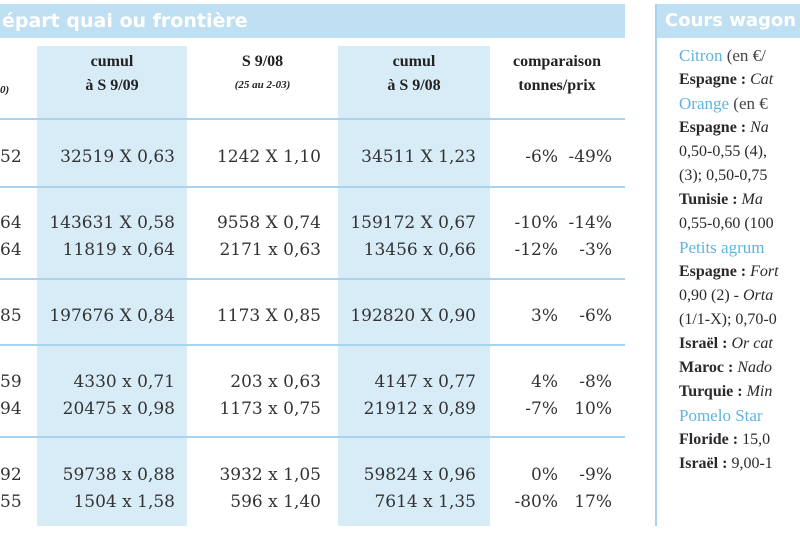  What do you see at coordinates (590, 223) in the screenshot?
I see `table-cell: -14%` at bounding box center [590, 223].